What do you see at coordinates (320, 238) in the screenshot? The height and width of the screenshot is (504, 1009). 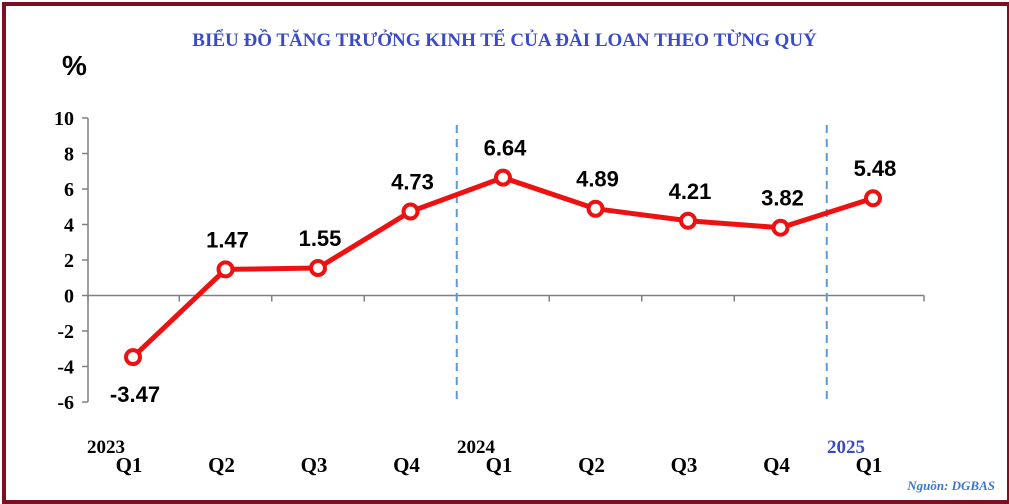 I see `data-label: 1.55` at bounding box center [320, 238].